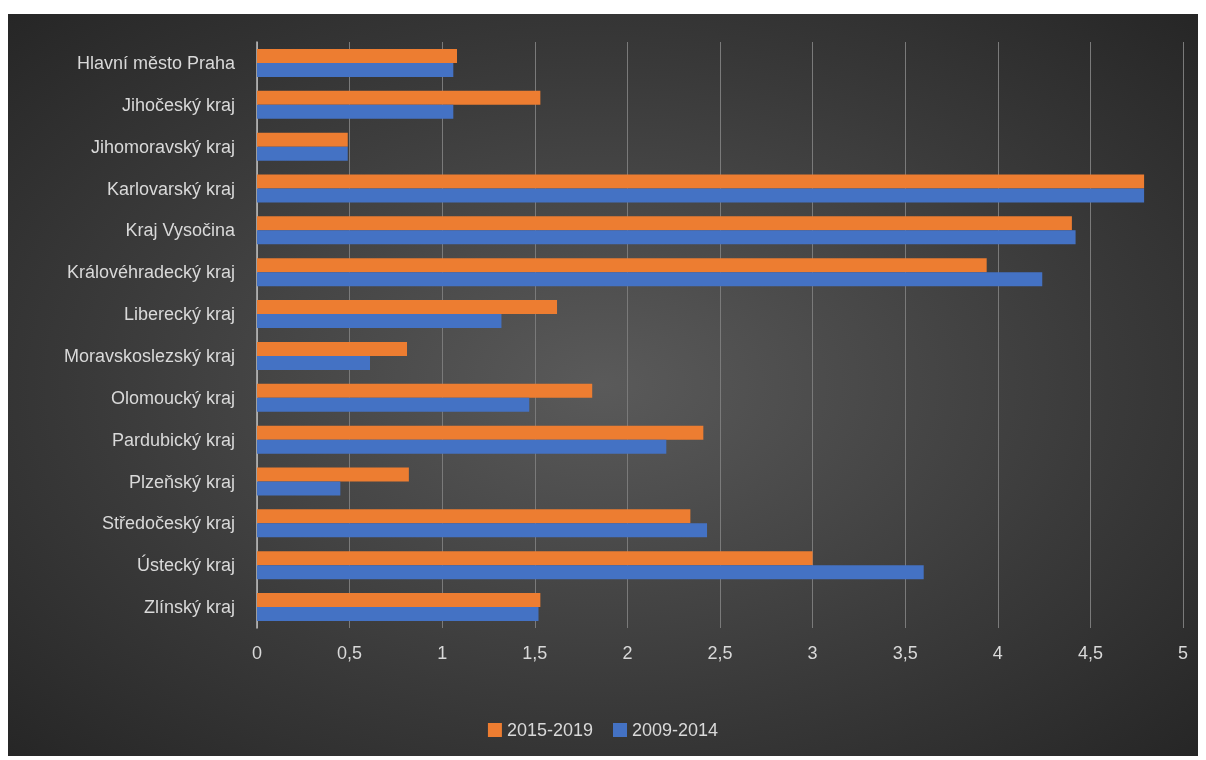 The height and width of the screenshot is (760, 1206). I want to click on y-tick-label: Pardubický kraj, so click(173, 439).